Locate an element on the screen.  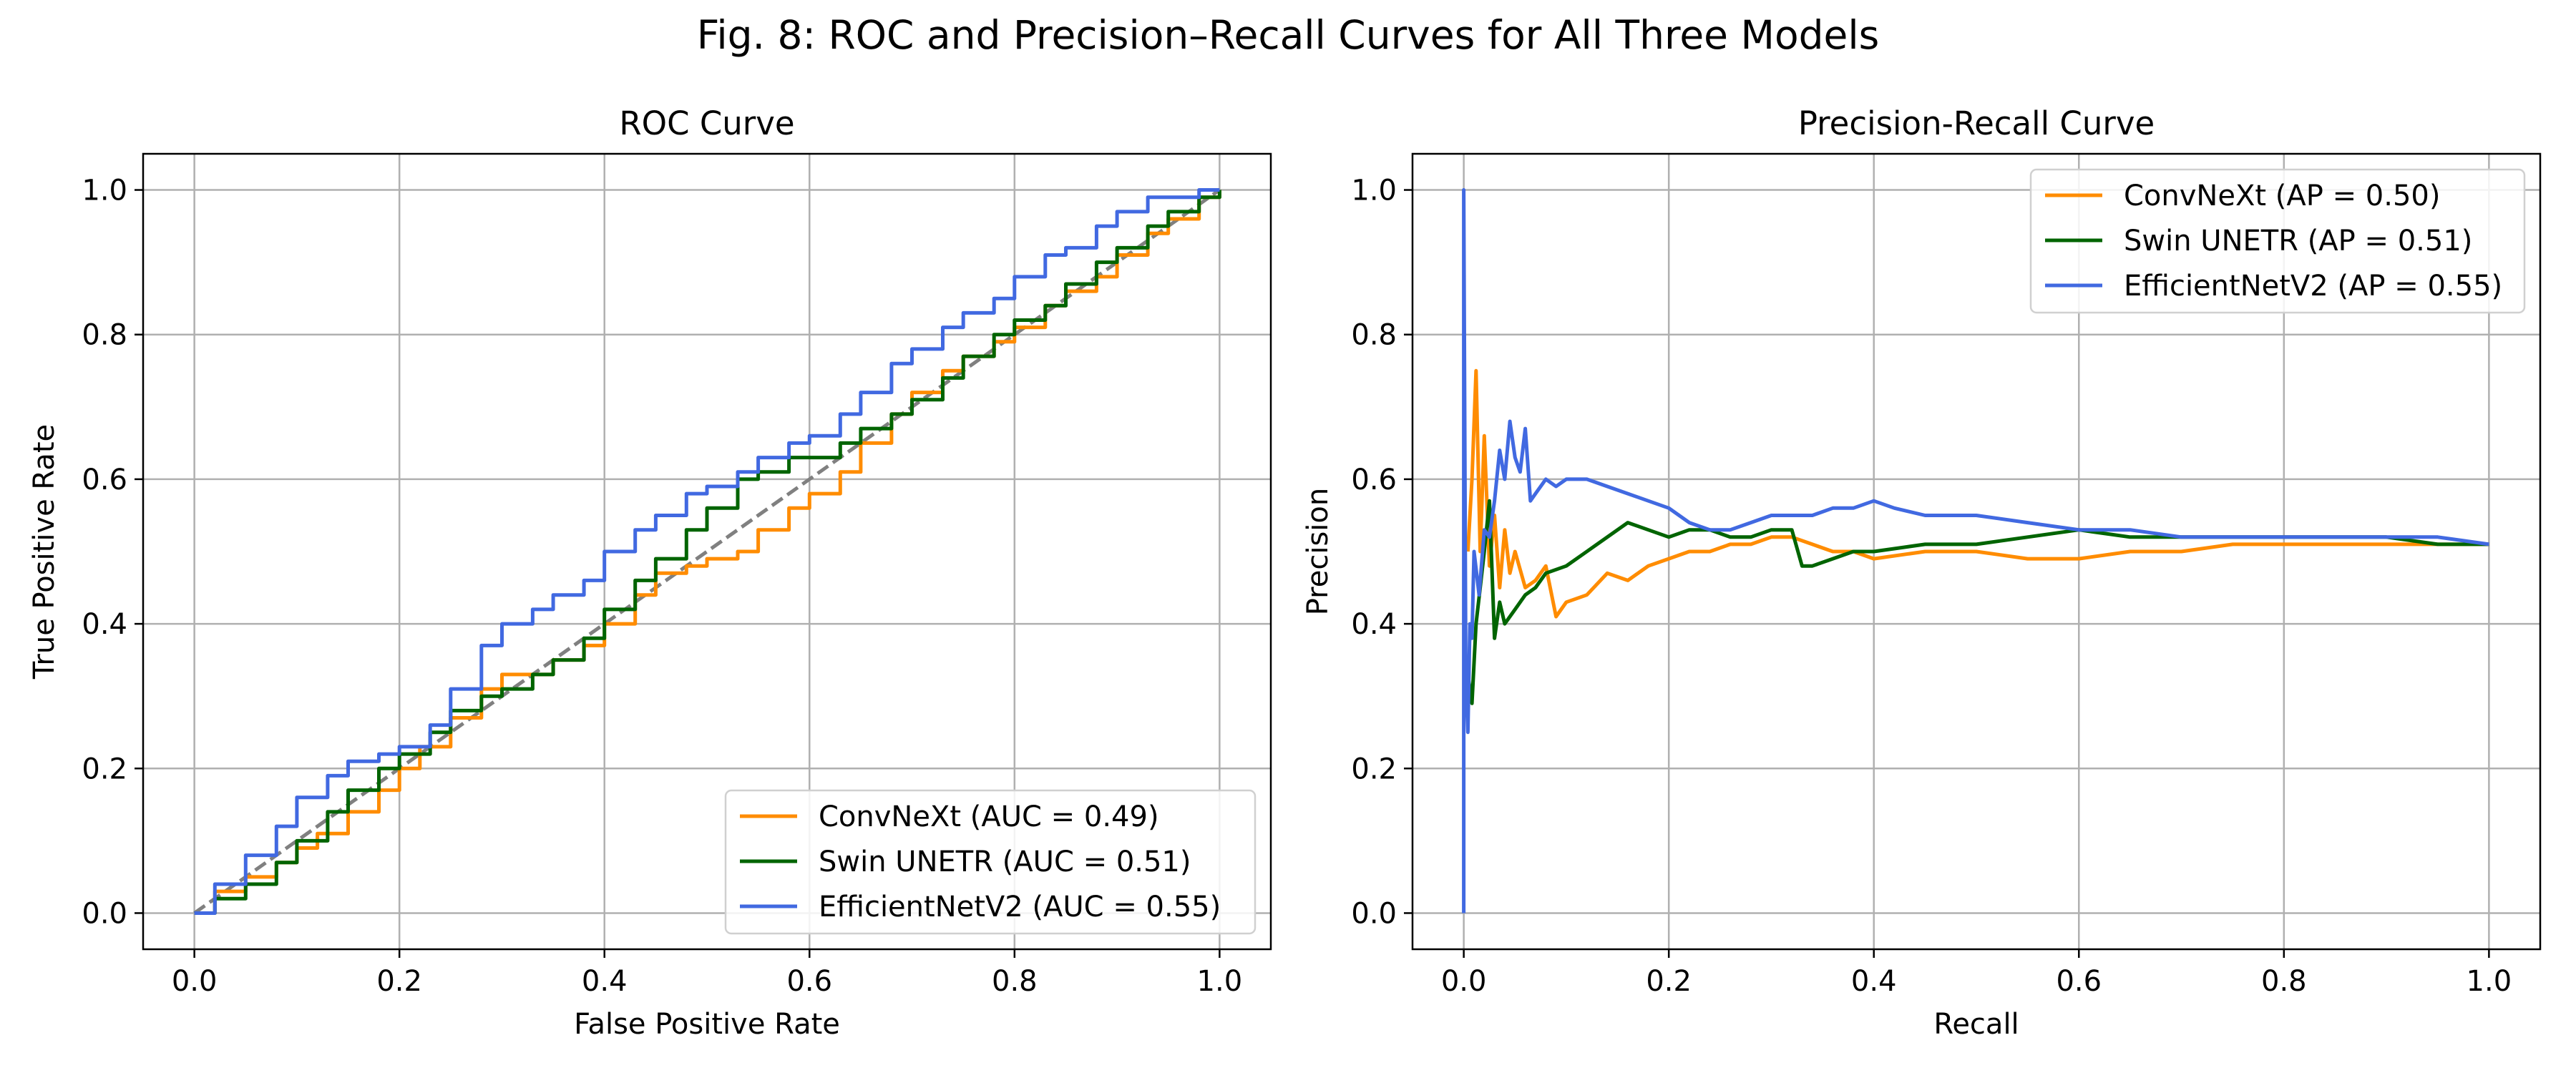
pr-legend-entry: Swin UNETR (AP = 0.51) is located at coordinates (2298, 241).